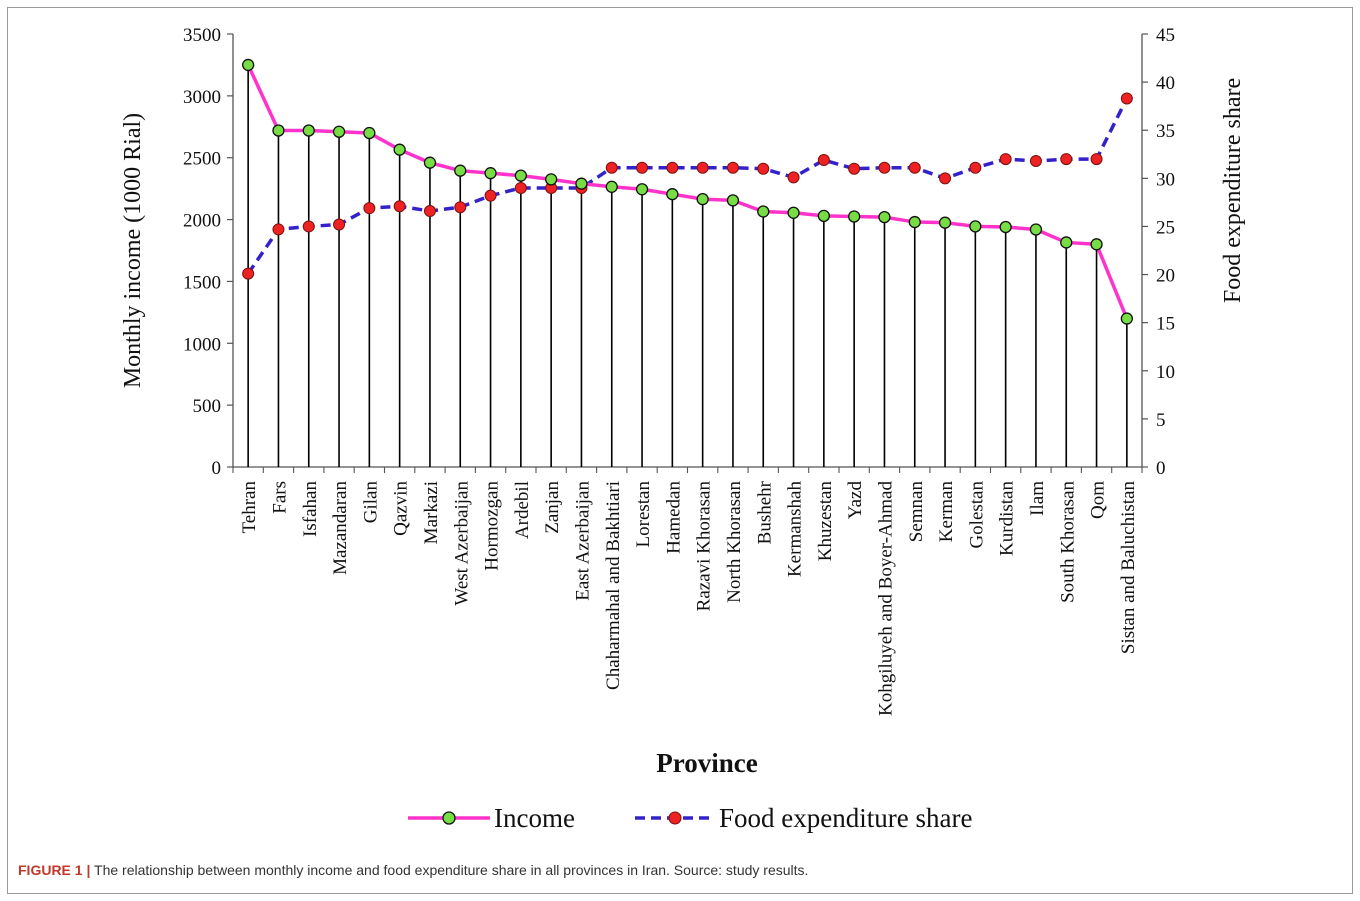  What do you see at coordinates (1165, 324) in the screenshot?
I see `right-tick-label: 15` at bounding box center [1165, 324].